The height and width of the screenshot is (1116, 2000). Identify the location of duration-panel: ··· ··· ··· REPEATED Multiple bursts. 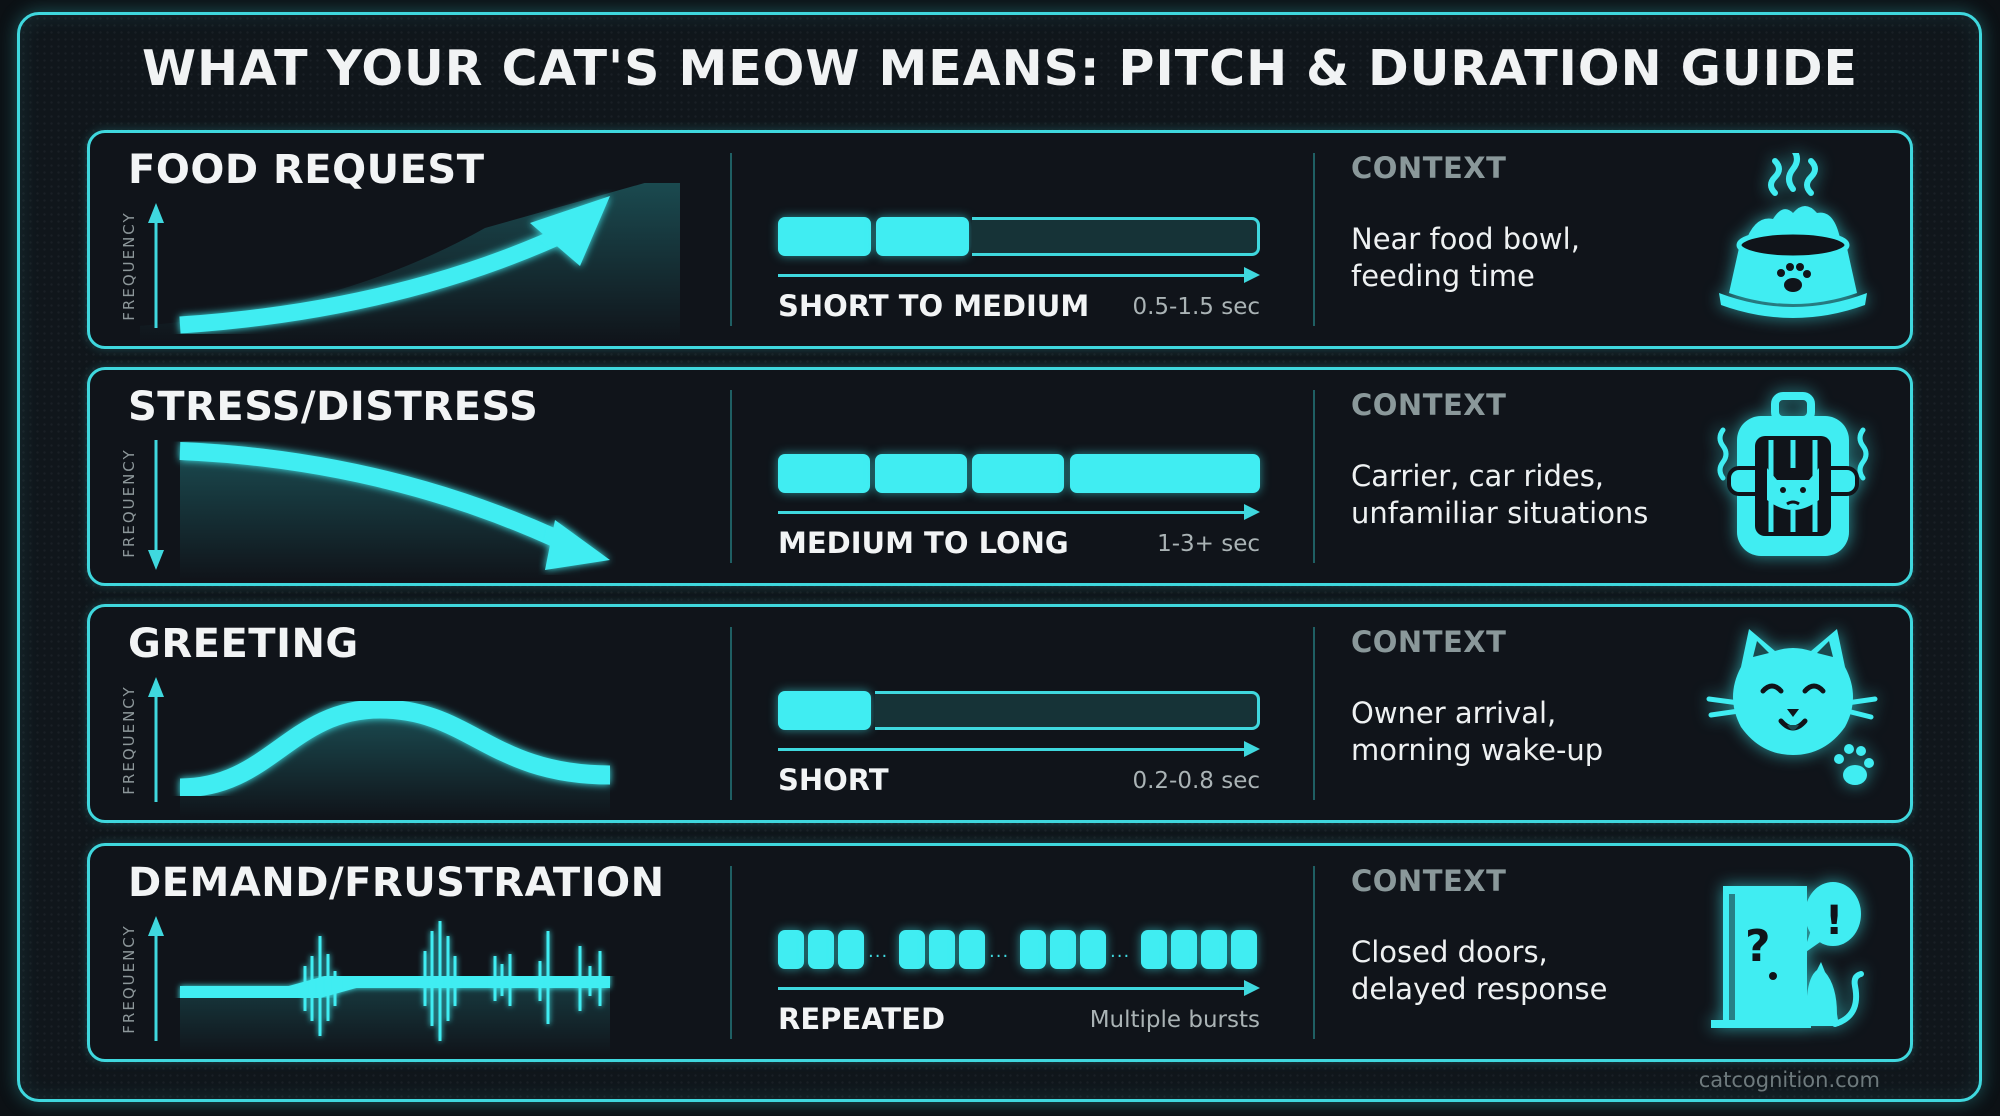
(1023, 952).